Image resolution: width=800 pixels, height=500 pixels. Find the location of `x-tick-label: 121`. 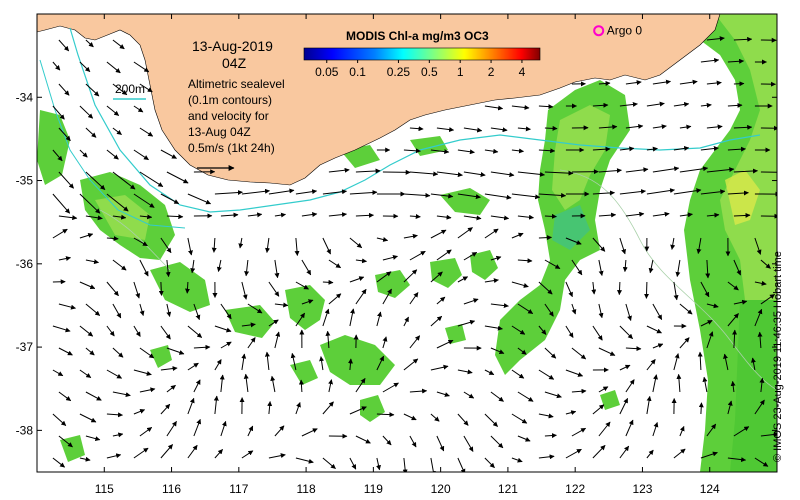

x-tick-label: 121 is located at coordinates (508, 489).